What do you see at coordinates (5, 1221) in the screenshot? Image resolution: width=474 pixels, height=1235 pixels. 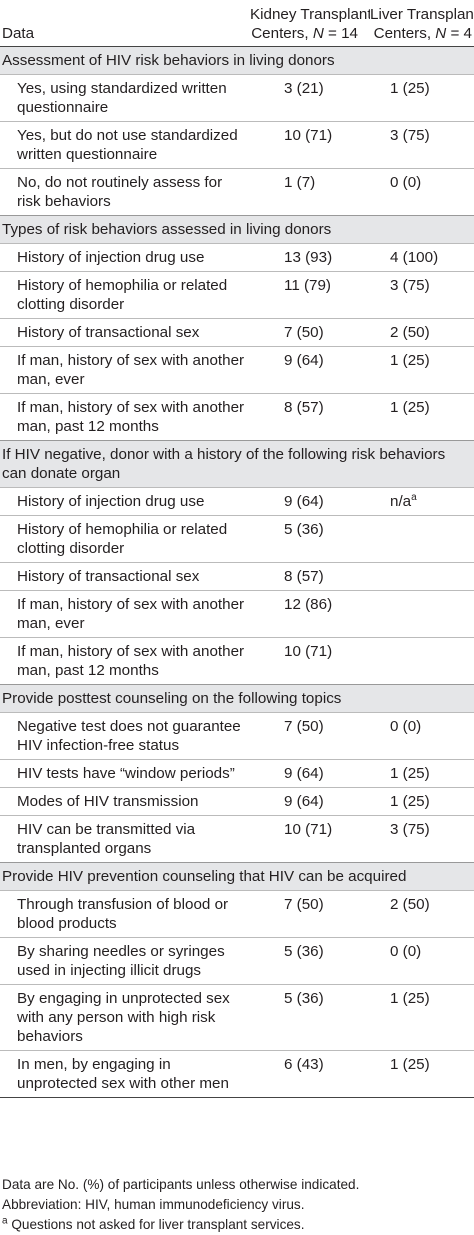 I see `footnote-a-marker: a` at bounding box center [5, 1221].